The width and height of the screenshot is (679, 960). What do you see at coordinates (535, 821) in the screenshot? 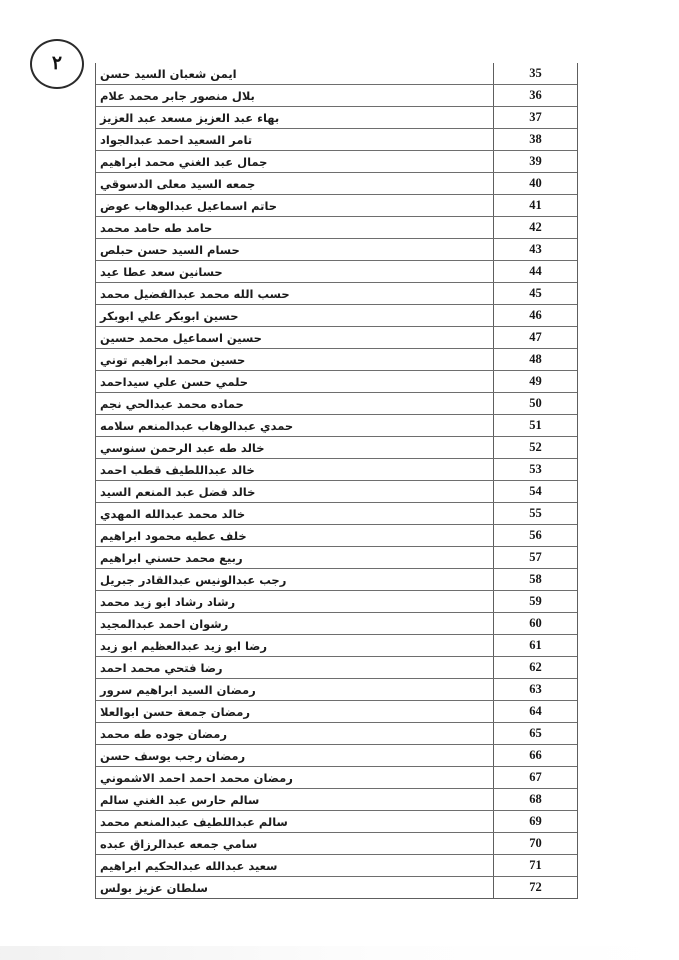
I see `serial-number-cell: 69` at bounding box center [535, 821].